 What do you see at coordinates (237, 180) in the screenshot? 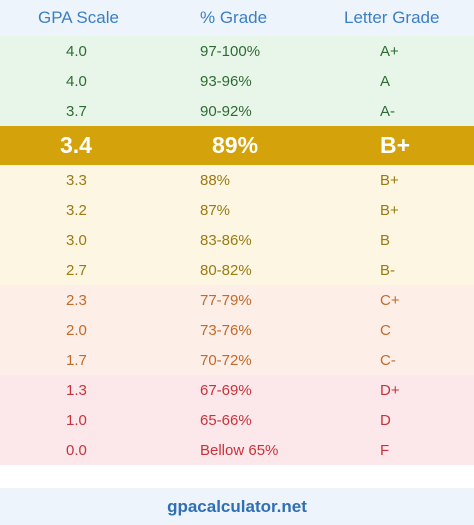
I see `table-row: 3.3 88% B+` at bounding box center [237, 180].